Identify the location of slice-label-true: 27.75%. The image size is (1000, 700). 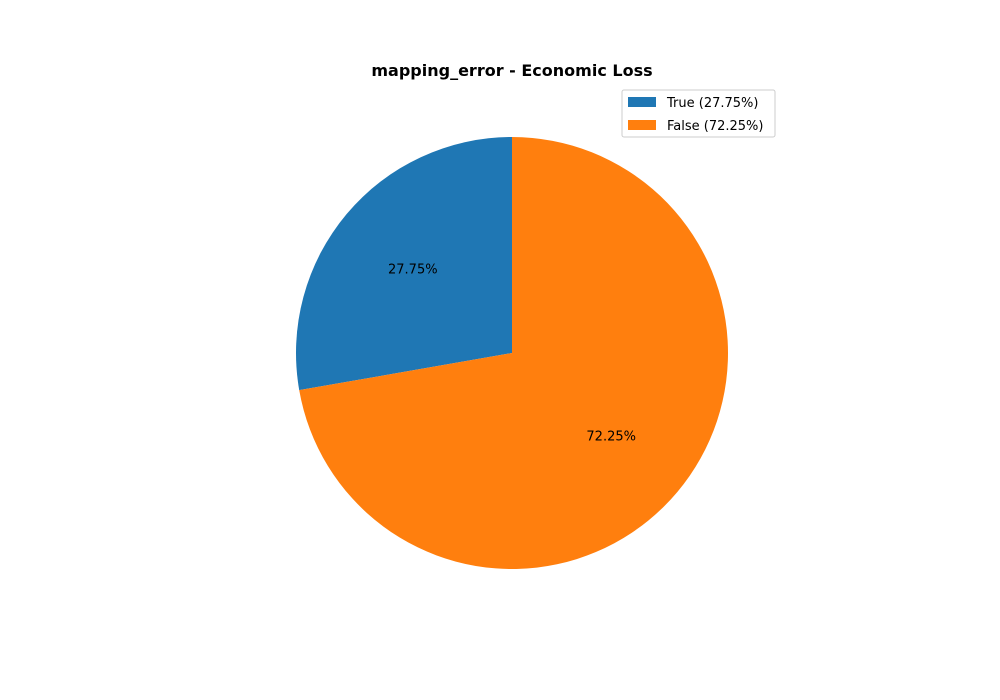
(413, 270).